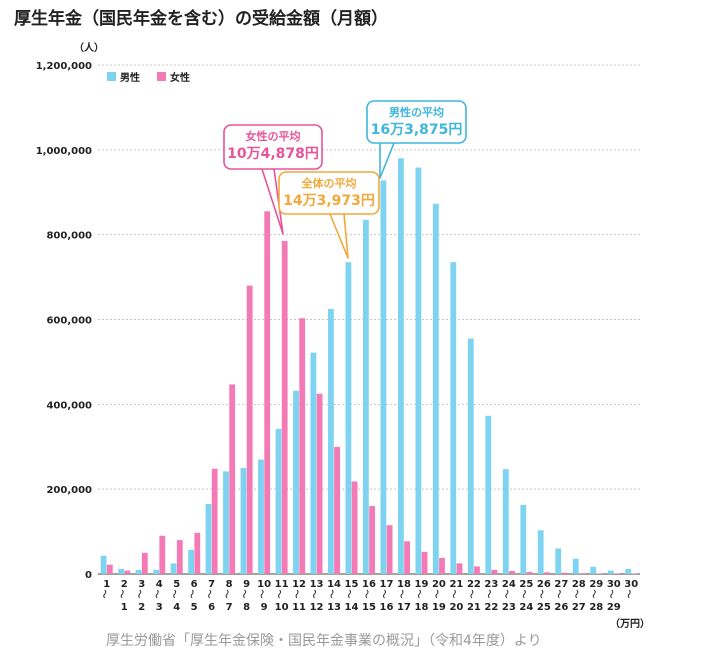 The height and width of the screenshot is (655, 713). I want to click on y-unit-label: （人）, so click(89, 47).